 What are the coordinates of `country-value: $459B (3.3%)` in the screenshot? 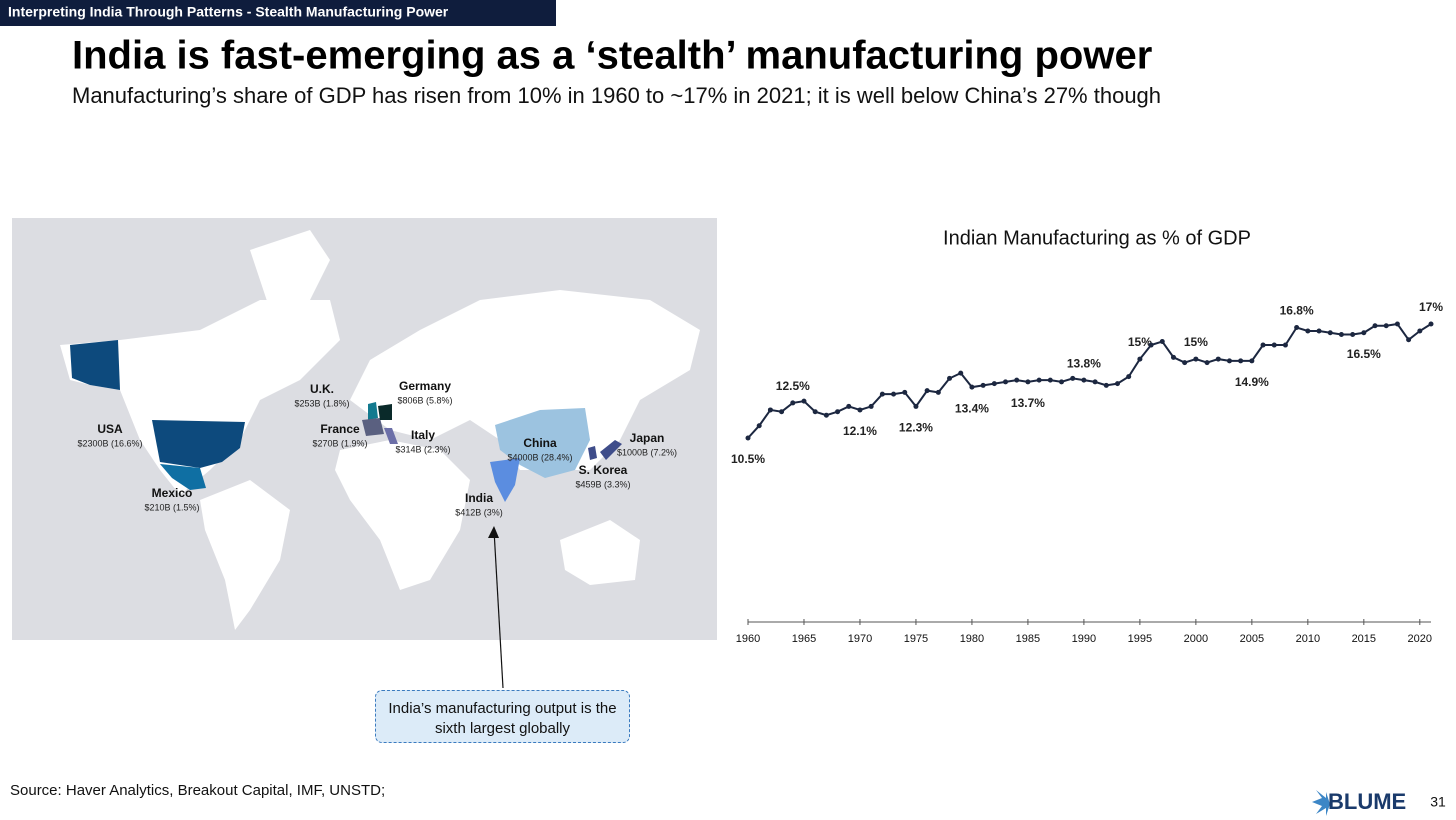 It's located at (602, 484).